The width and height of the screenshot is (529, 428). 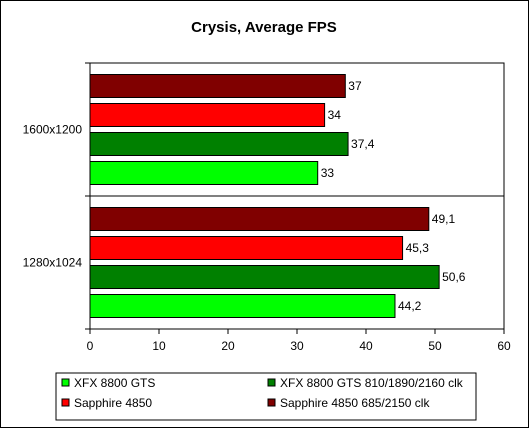 I want to click on data-label: 44,2, so click(x=410, y=306).